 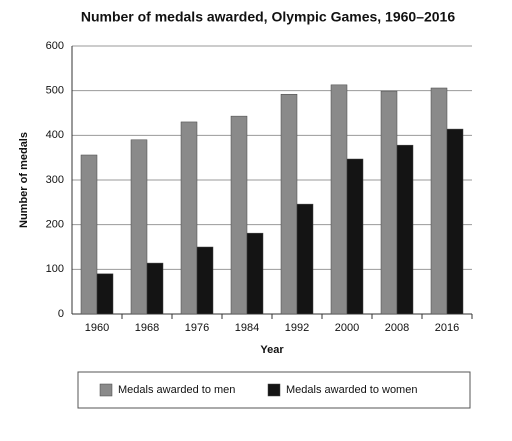 What do you see at coordinates (55, 225) in the screenshot?
I see `y-tick-label: 200` at bounding box center [55, 225].